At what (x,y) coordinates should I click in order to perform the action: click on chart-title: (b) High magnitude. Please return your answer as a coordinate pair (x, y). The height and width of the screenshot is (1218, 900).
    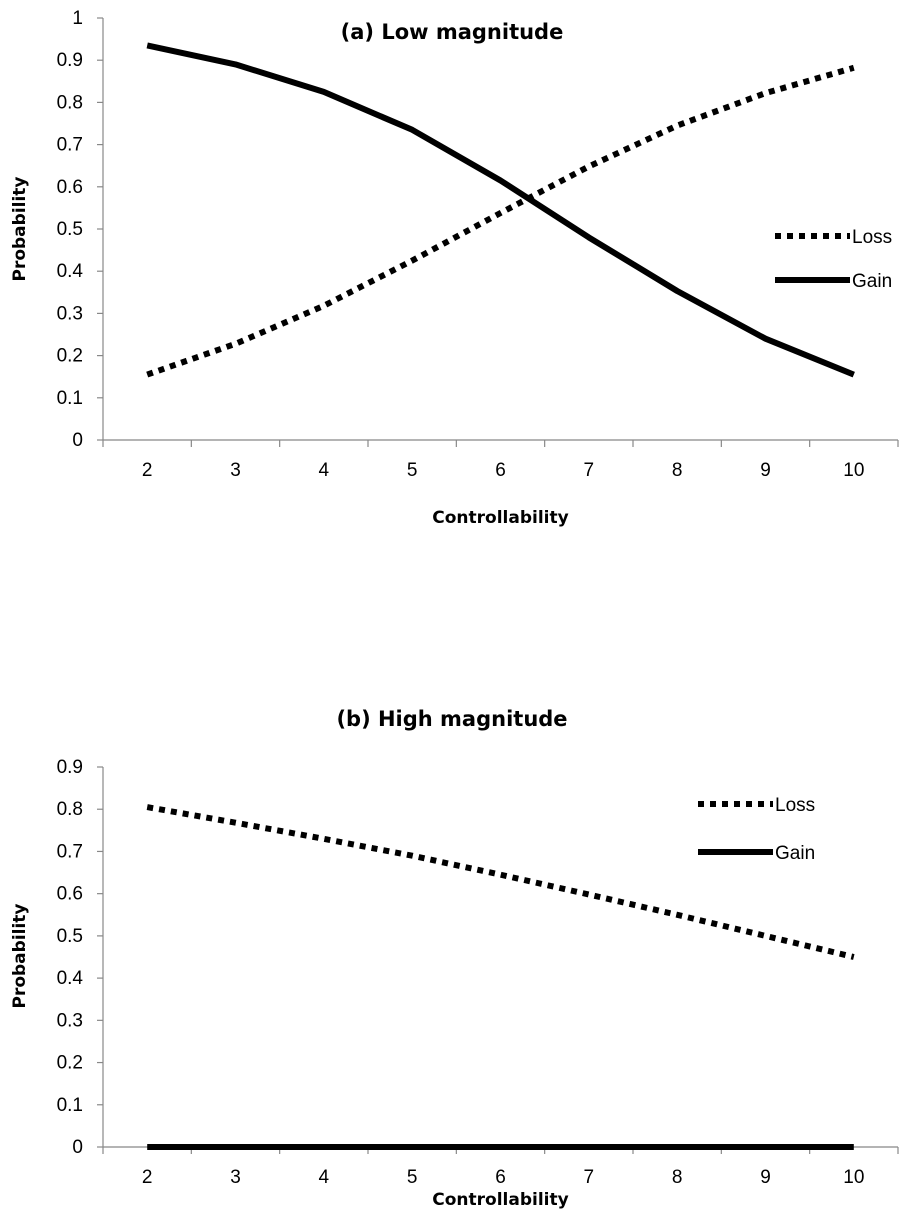
    Looking at the image, I should click on (451, 719).